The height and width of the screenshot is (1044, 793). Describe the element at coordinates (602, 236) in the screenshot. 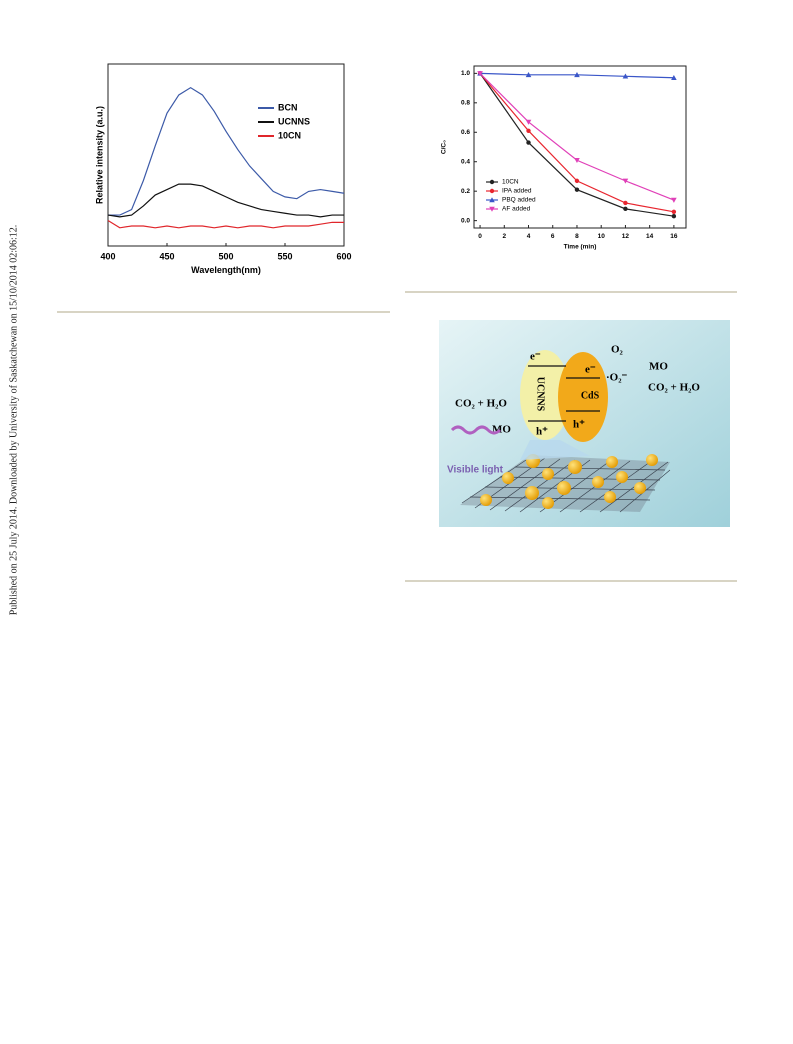

I see `x-tick-label: 10` at that location.